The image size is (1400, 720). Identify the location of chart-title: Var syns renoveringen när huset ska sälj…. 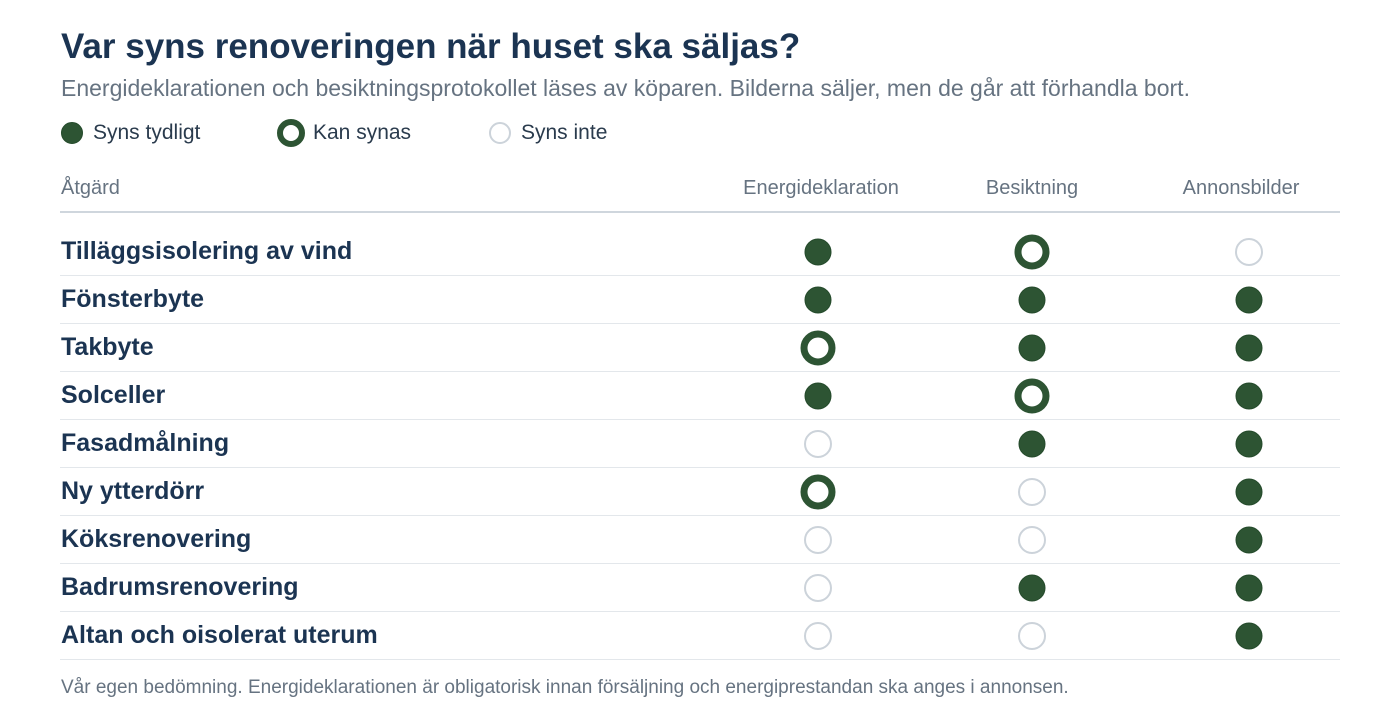
(431, 46).